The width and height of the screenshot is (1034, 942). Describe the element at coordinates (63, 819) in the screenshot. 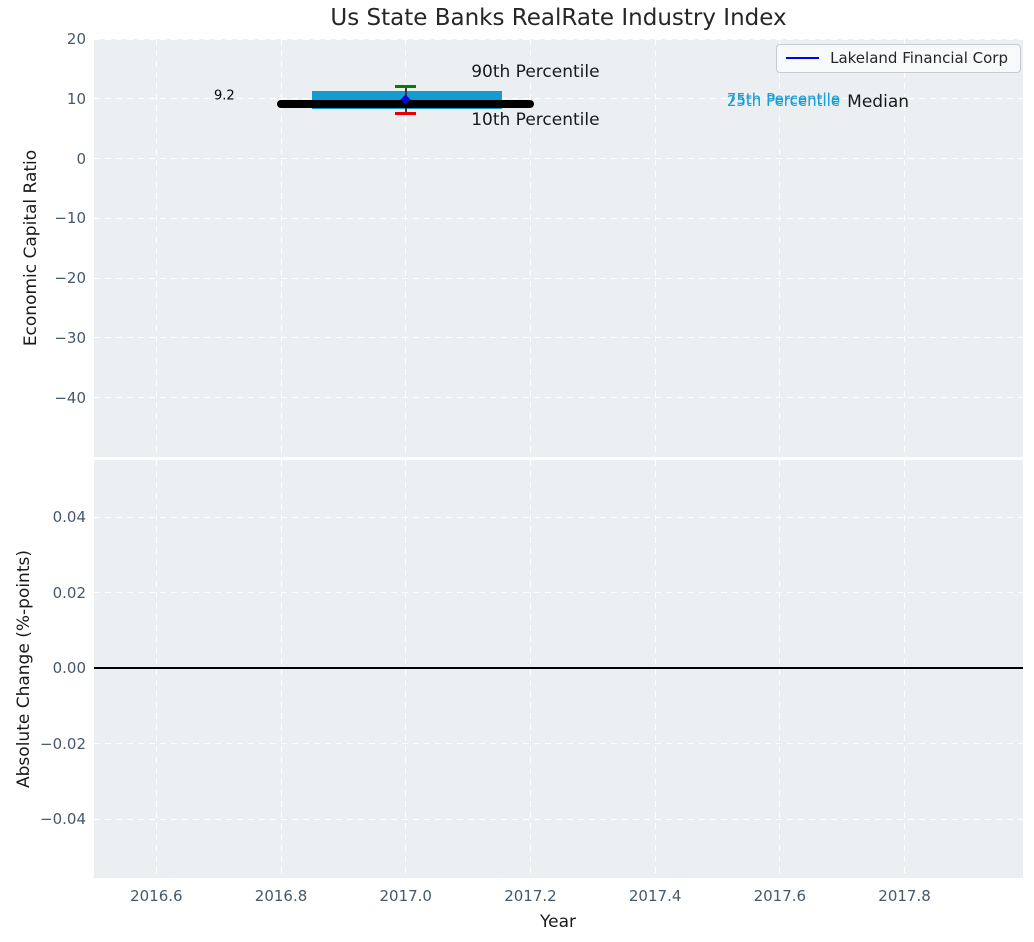

I see `y-tick-label: −0.04` at that location.